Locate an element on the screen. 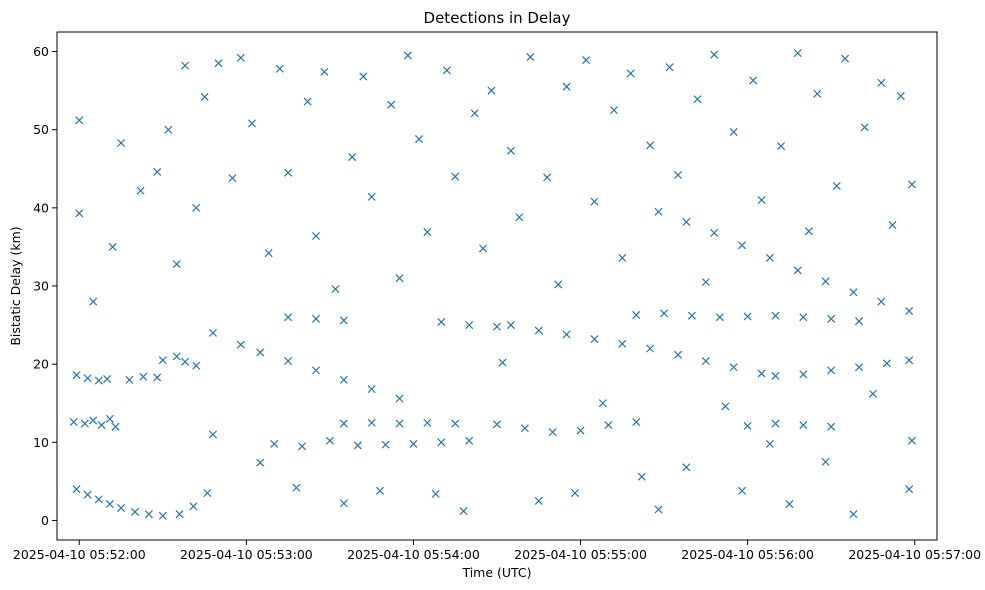 This screenshot has width=985, height=590. y-tick-label: 50 is located at coordinates (41, 129).